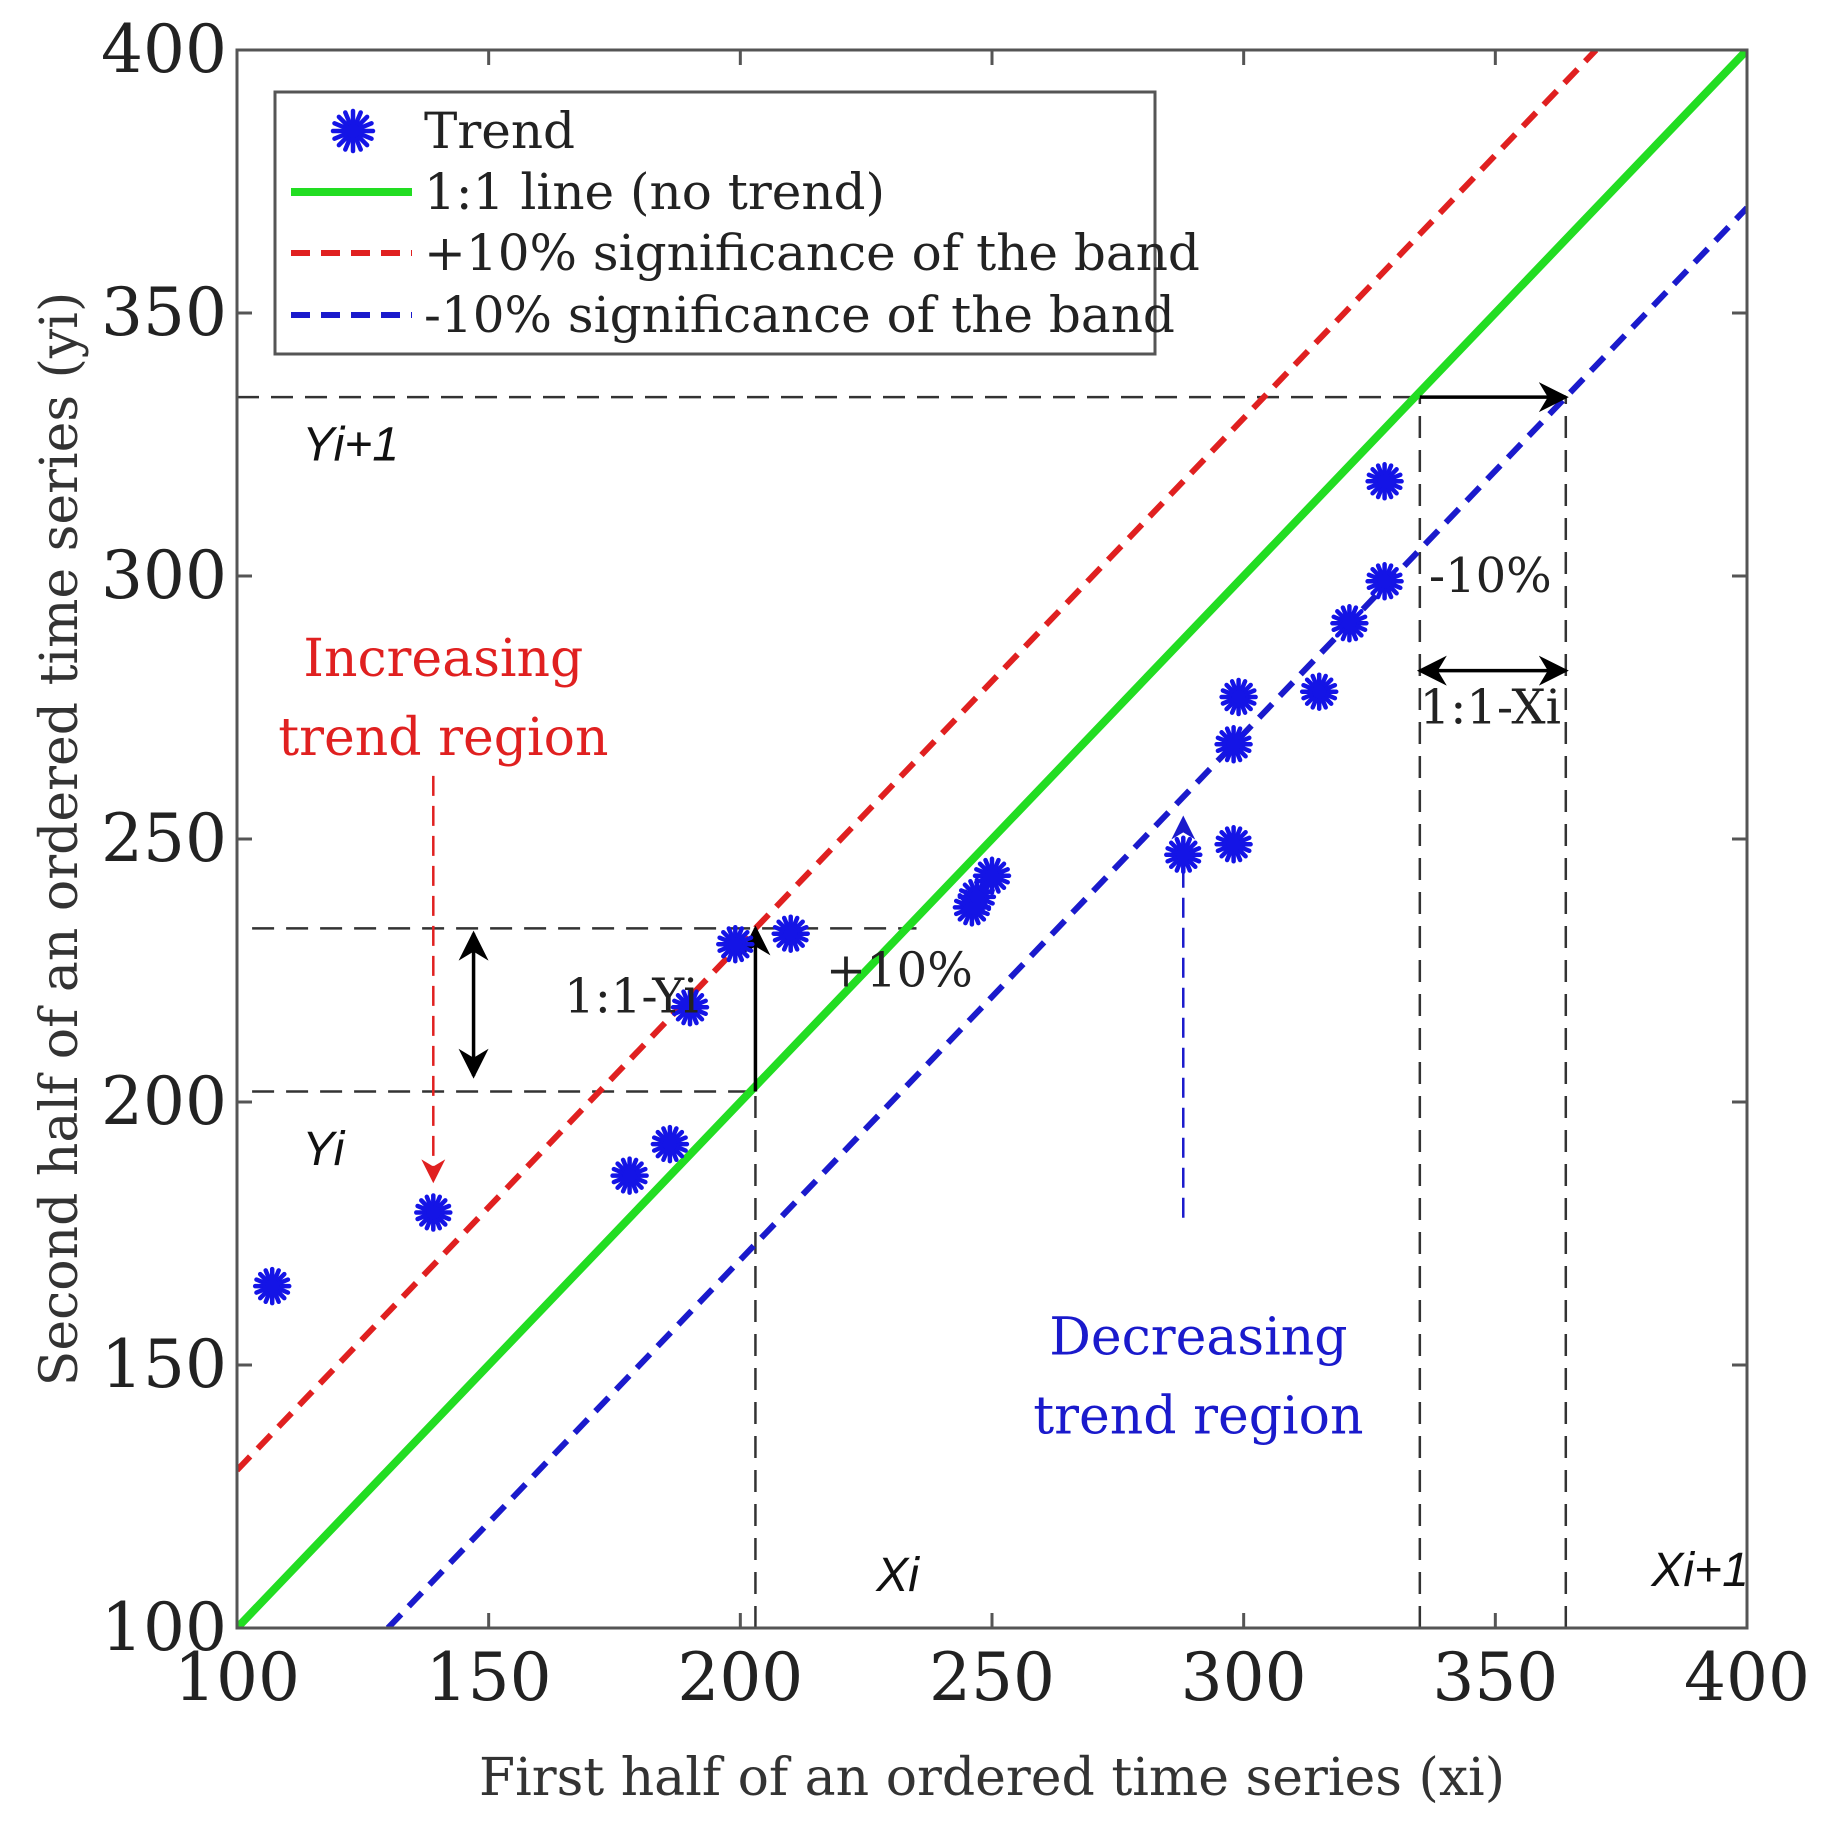  Describe the element at coordinates (992, 1677) in the screenshot. I see `x-tick-label-250: 250` at that location.